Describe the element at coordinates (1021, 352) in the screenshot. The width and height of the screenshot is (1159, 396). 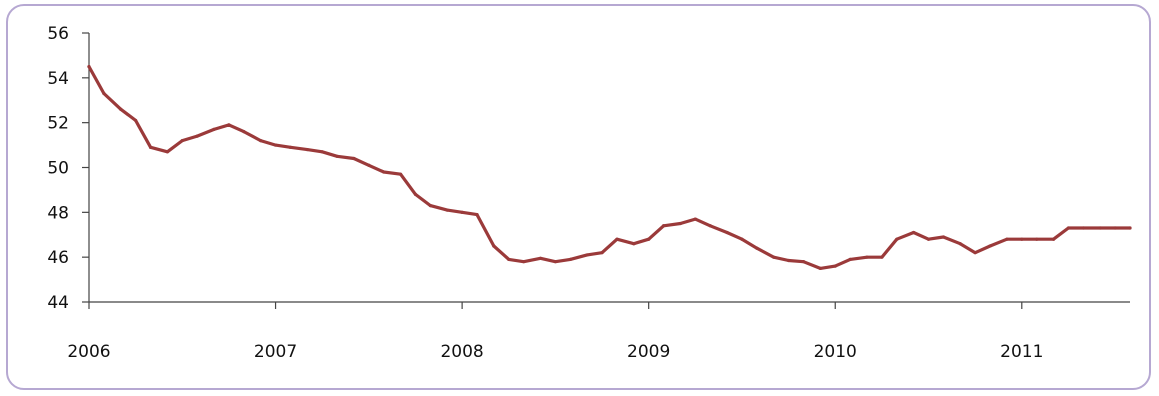
I see `x-tick-label: 2011` at that location.